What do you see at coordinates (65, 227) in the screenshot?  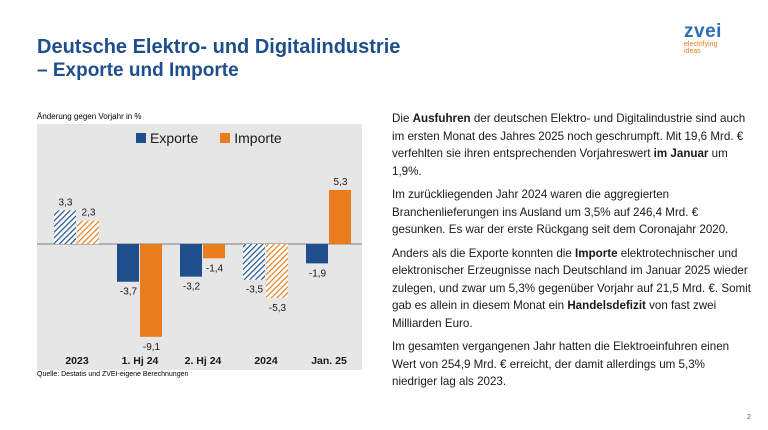 I see `bar-exporte-2023` at bounding box center [65, 227].